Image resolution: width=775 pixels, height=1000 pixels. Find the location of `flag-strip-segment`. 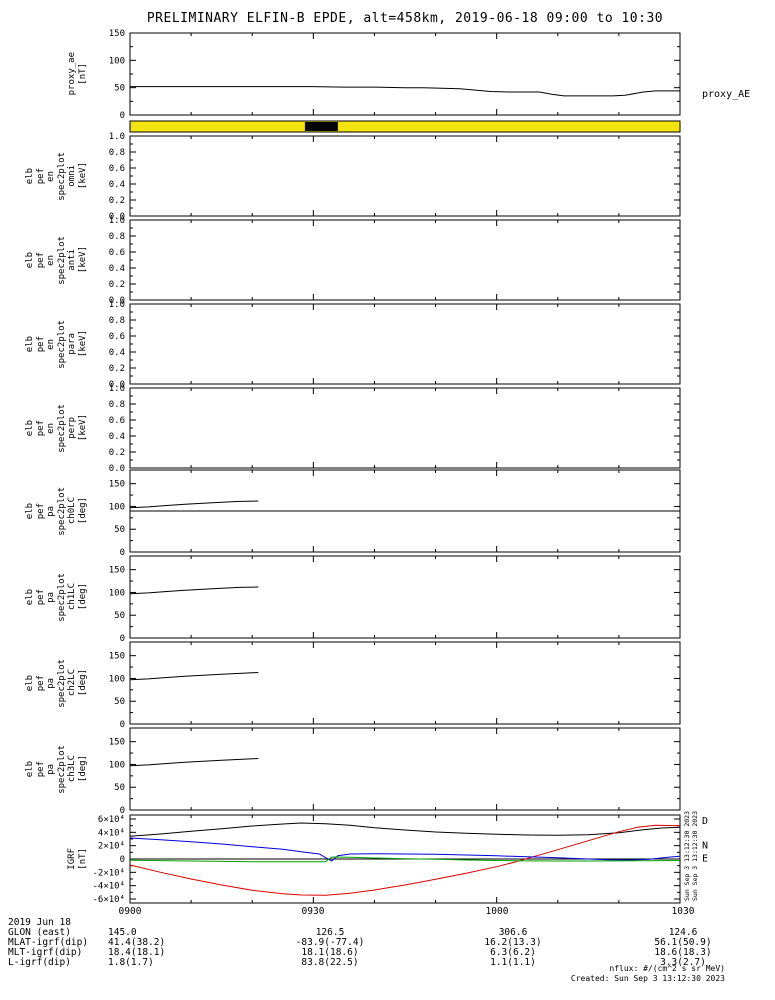

flag-strip-segment is located at coordinates (321, 126).